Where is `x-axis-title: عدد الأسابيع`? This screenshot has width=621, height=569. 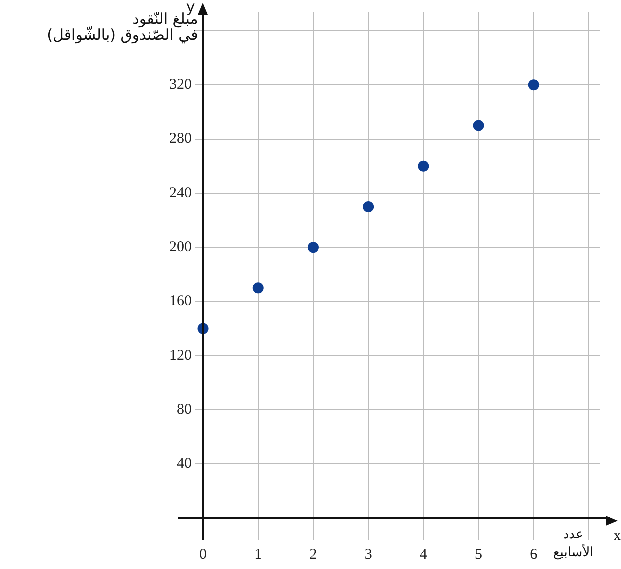 x-axis-title: عدد الأسابيع is located at coordinates (573, 544).